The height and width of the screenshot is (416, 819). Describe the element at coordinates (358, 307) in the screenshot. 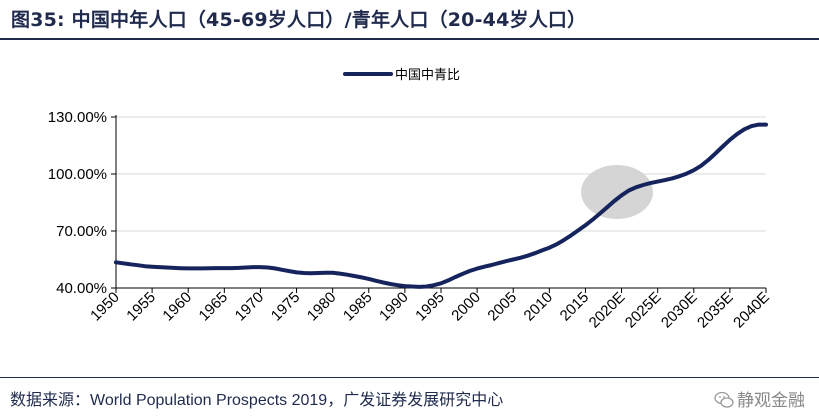

I see `x-tick-label: 1985` at that location.